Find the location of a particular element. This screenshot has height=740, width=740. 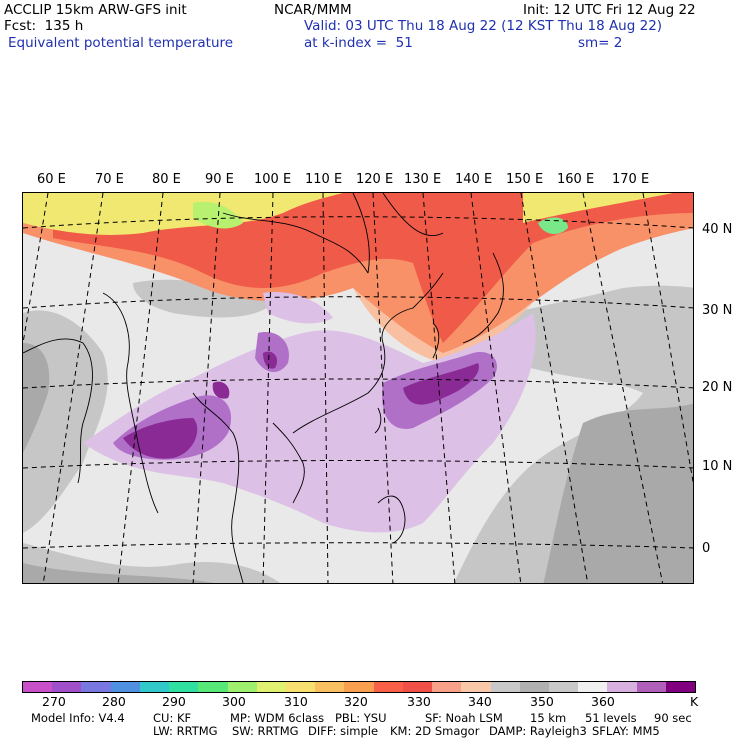

center-name: NCAR/MMM is located at coordinates (313, 10).